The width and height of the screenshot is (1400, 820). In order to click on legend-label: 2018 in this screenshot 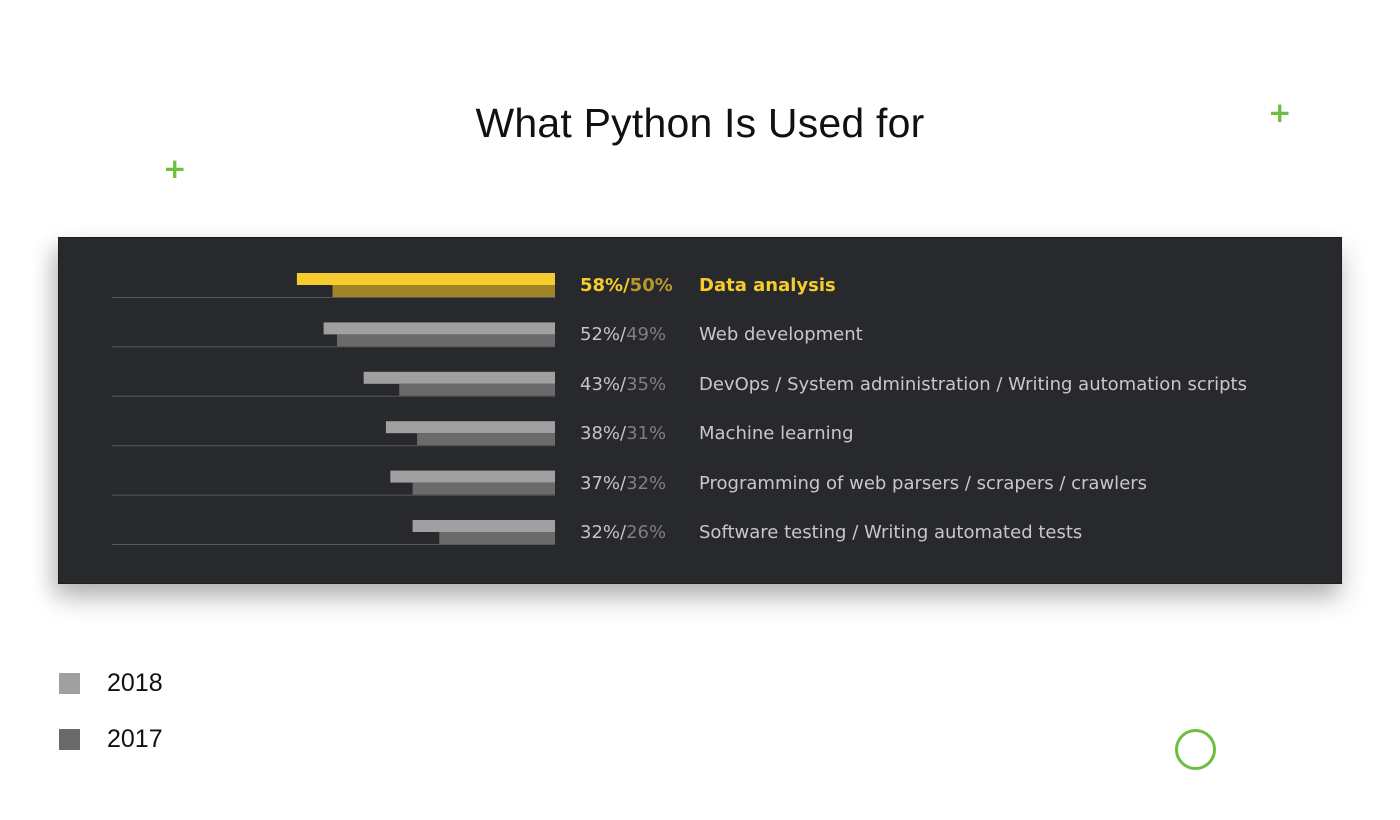, I will do `click(135, 682)`.